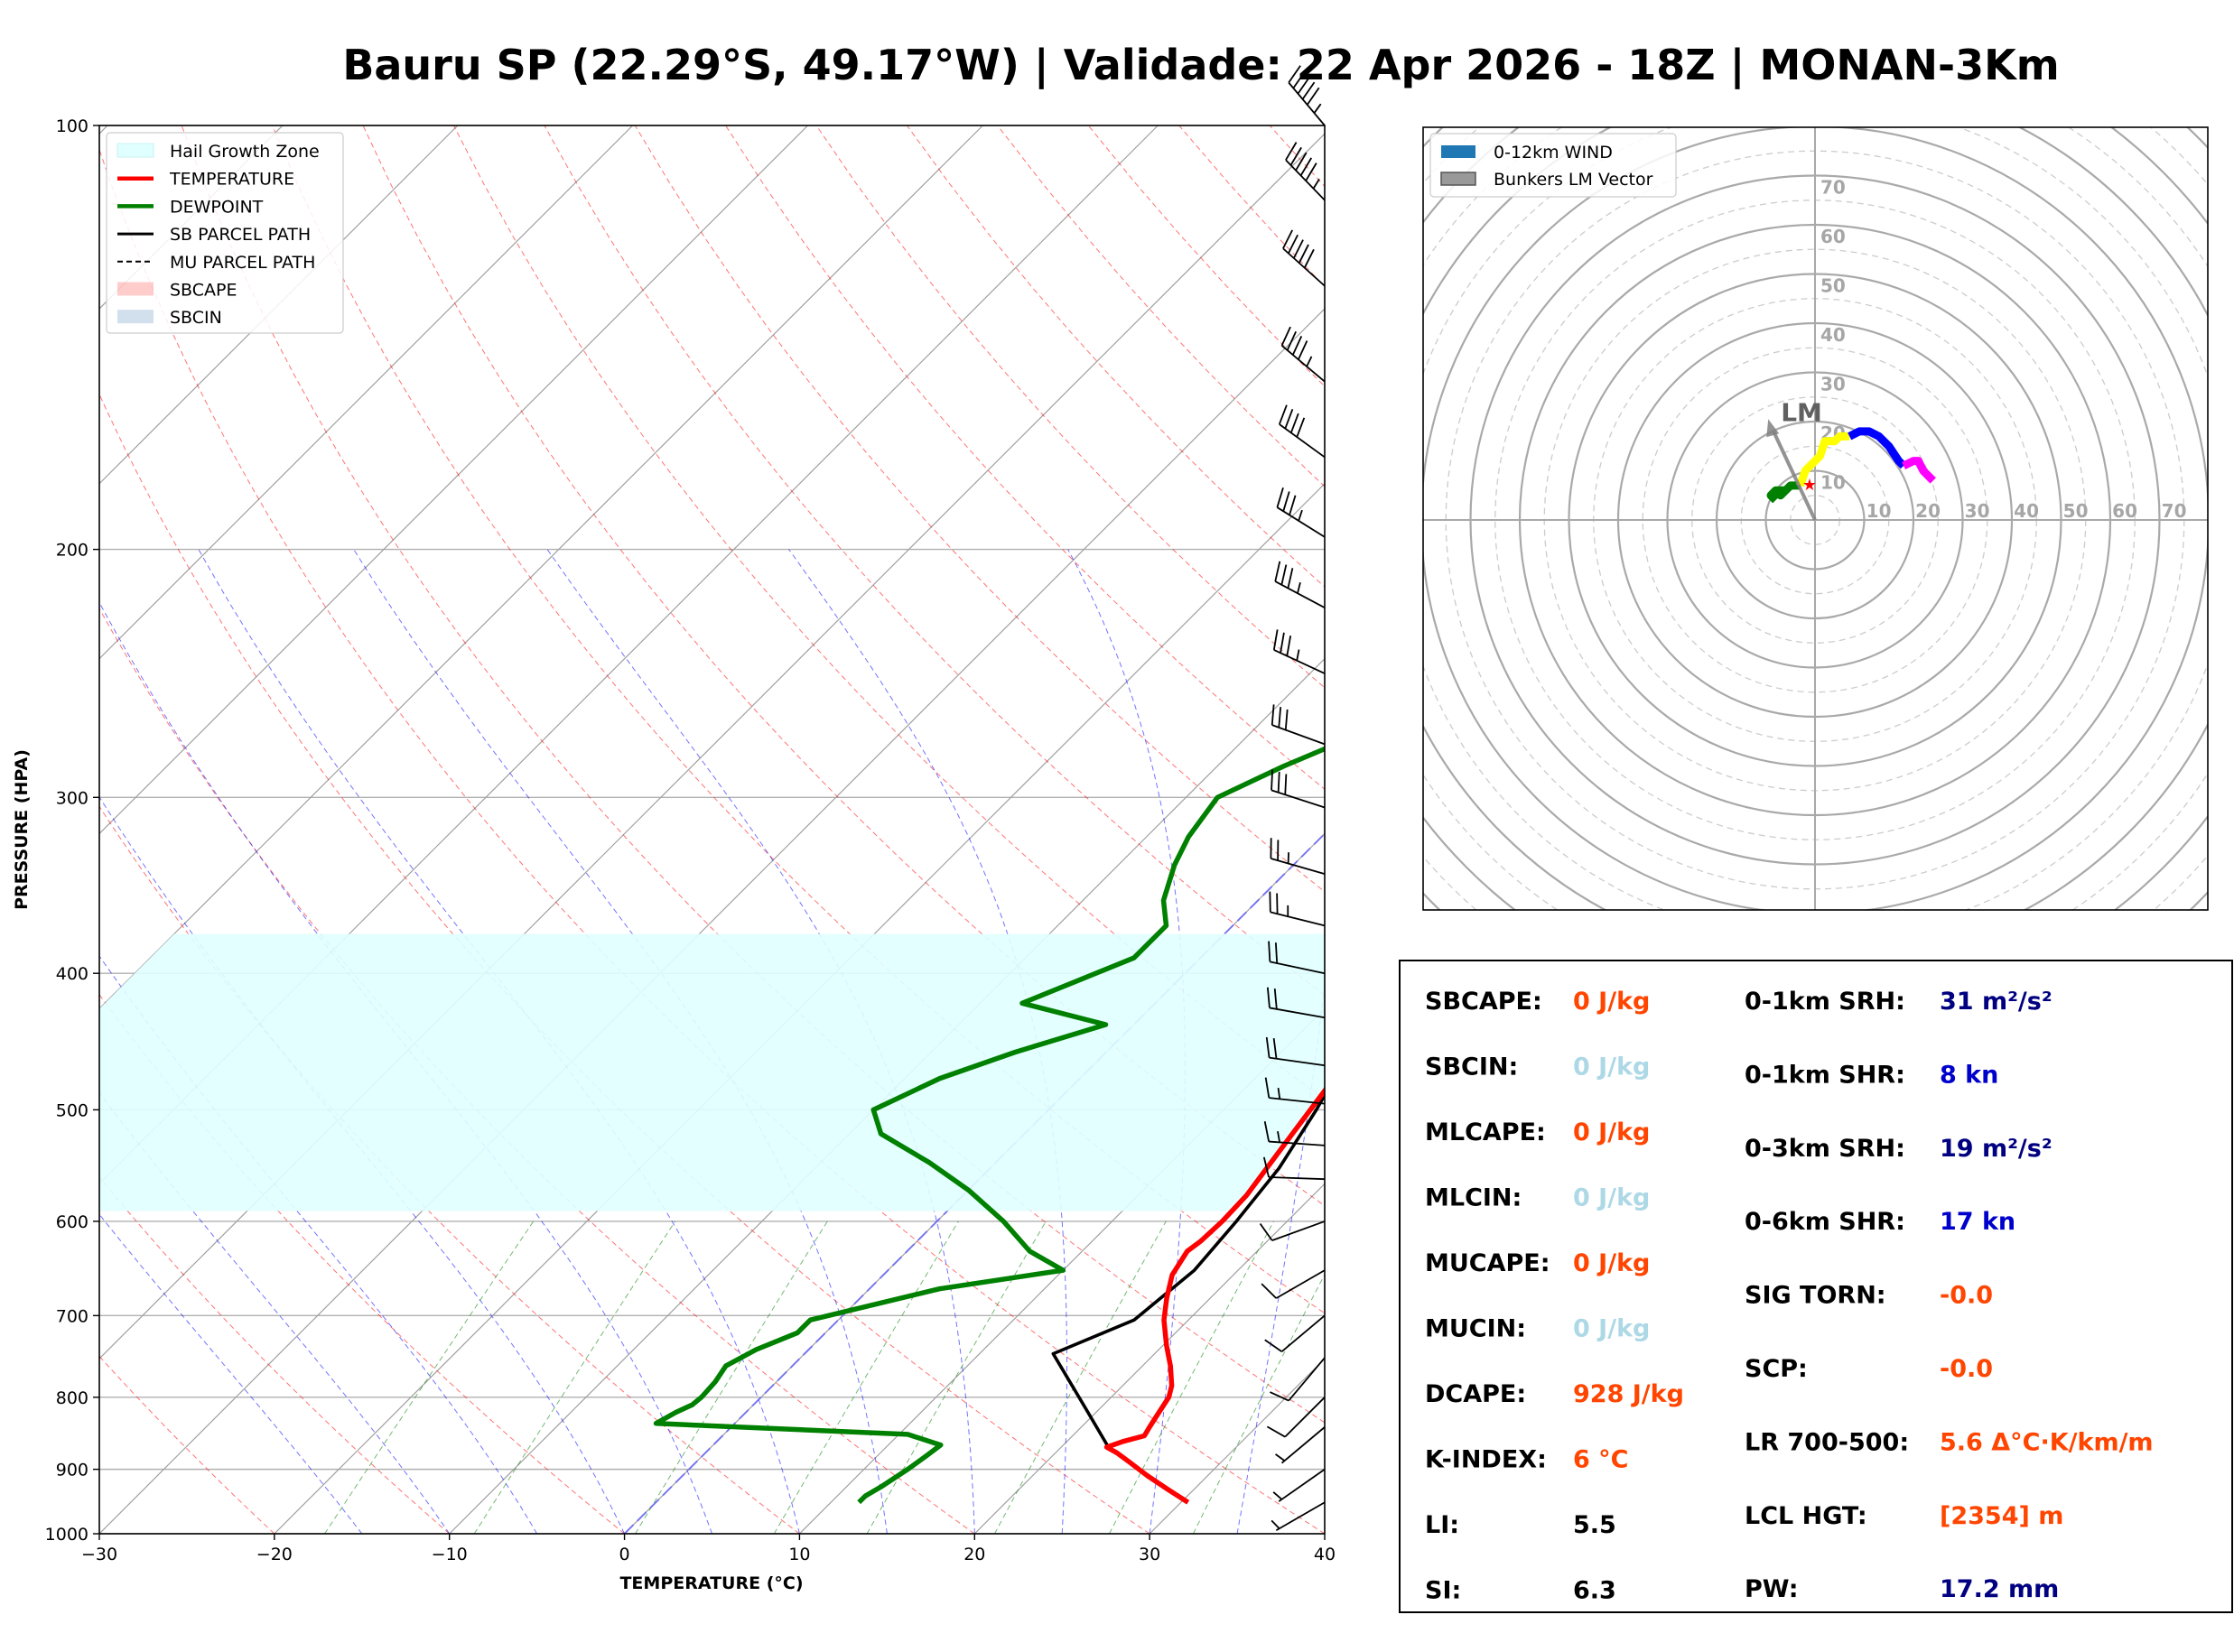 The height and width of the screenshot is (1652, 2234). I want to click on stat-label: DCAPE:, so click(1475, 1394).